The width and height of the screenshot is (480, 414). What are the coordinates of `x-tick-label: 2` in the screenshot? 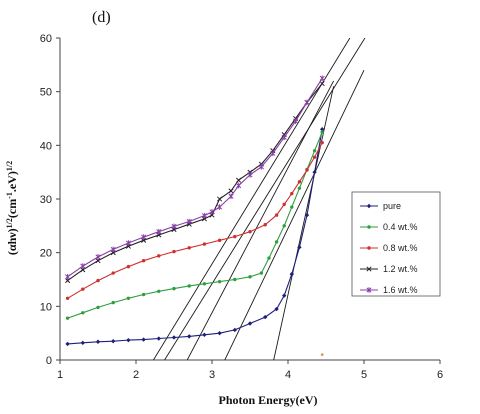 It's located at (136, 375).